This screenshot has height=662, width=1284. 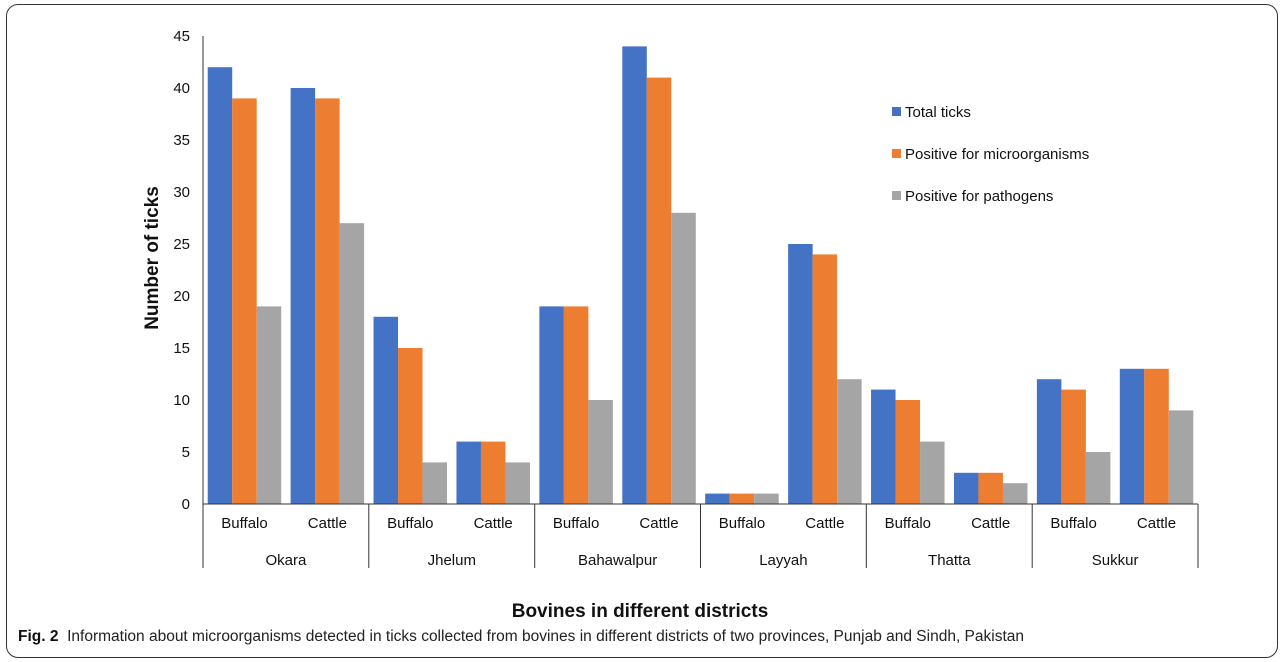 I want to click on y-tick-label: 0, so click(x=186, y=504).